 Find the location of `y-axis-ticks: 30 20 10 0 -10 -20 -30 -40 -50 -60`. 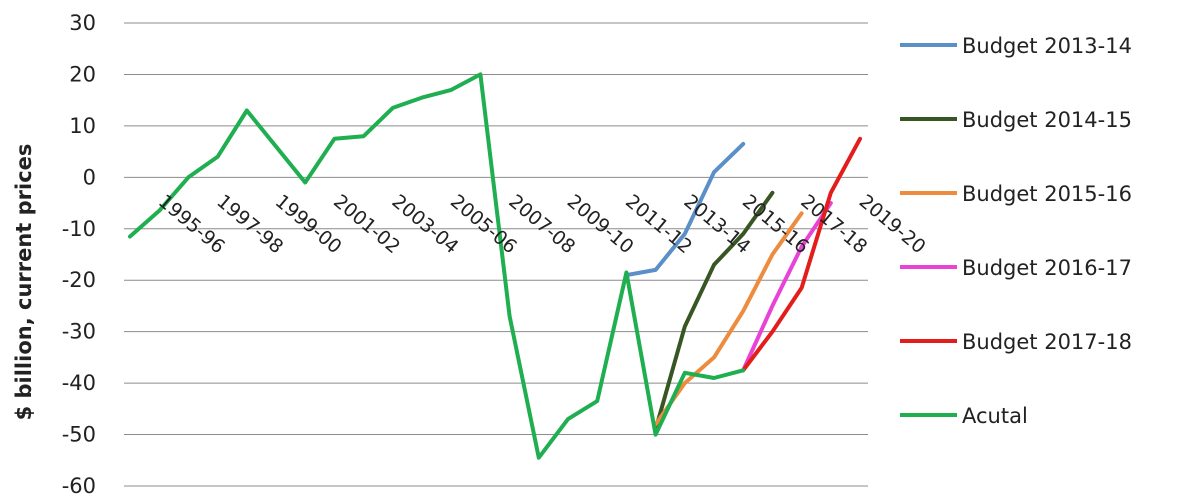

y-axis-ticks: 30 20 10 0 -10 -20 -30 -40 -50 -60 is located at coordinates (79, 254).